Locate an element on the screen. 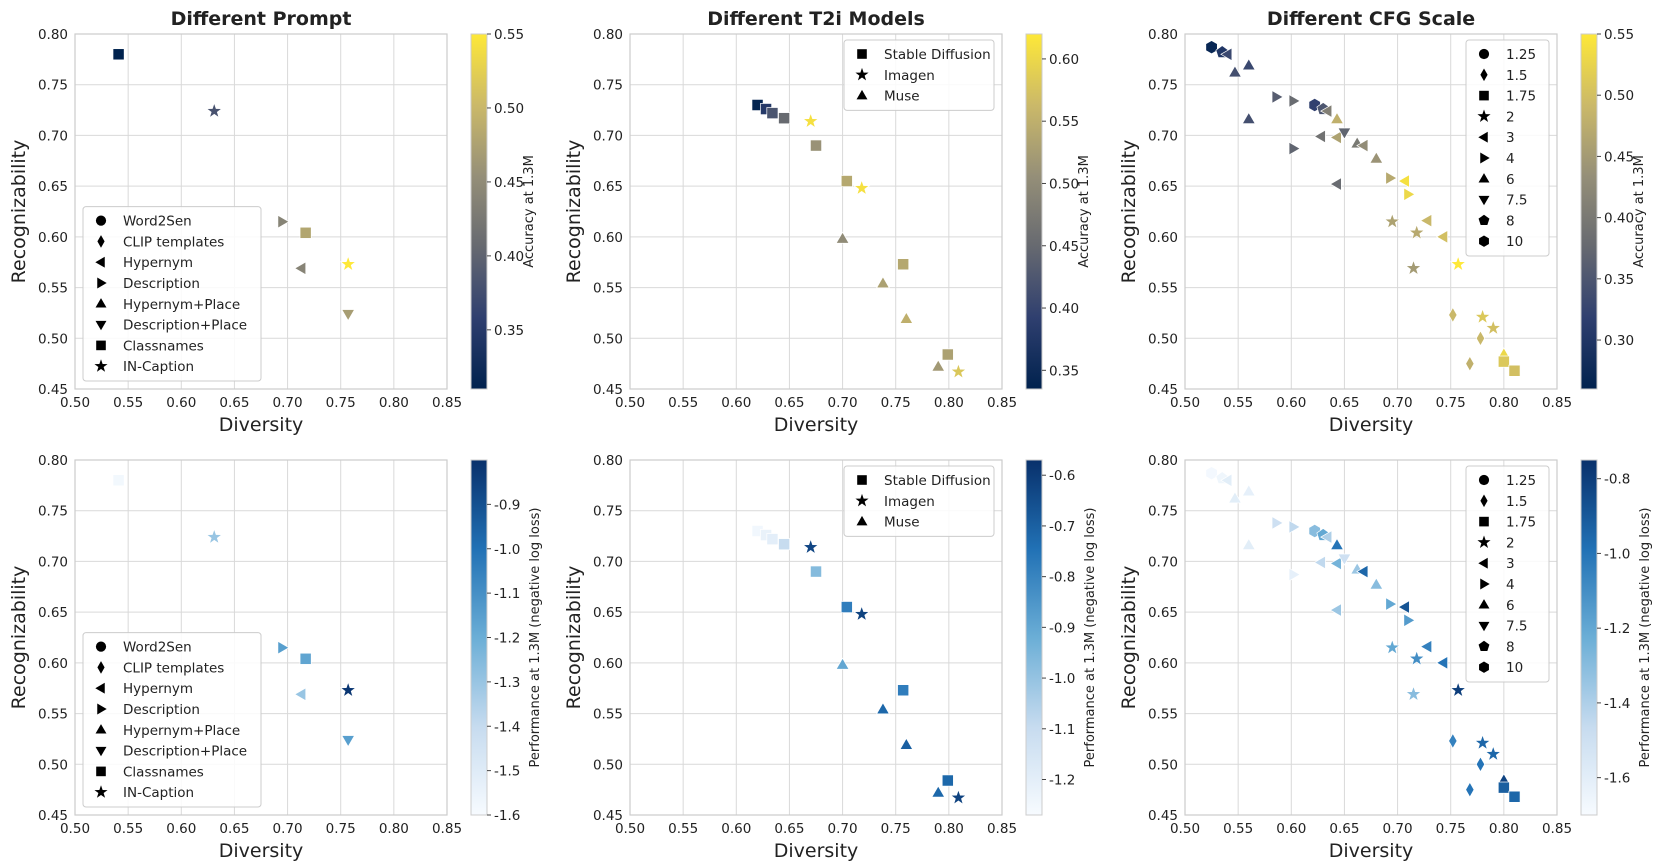  legend-label: Classnames is located at coordinates (163, 772).